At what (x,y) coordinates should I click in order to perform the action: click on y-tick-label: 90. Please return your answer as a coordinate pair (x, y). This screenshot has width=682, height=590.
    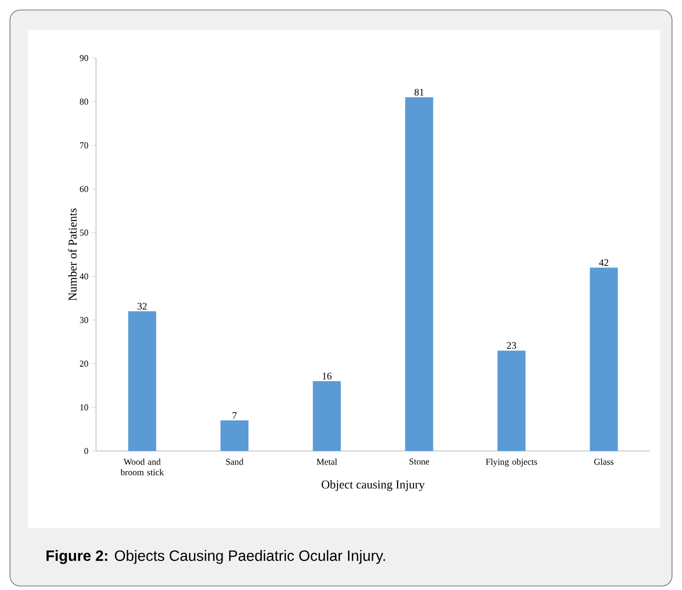
    Looking at the image, I should click on (84, 58).